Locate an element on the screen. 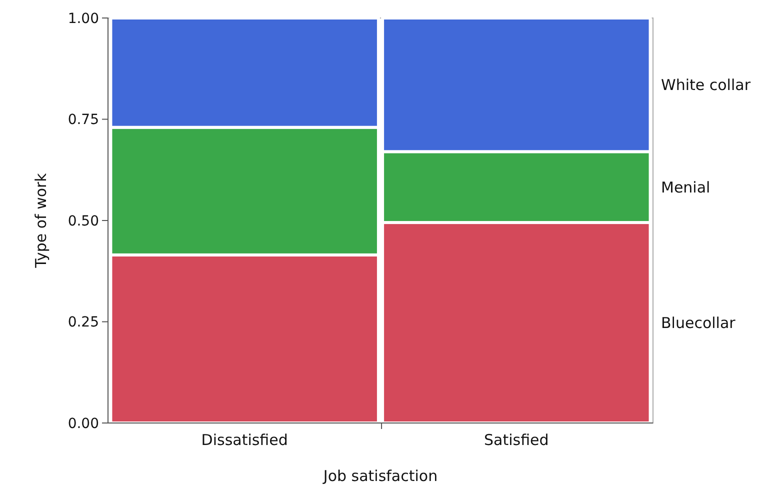 This screenshot has height=491, width=783. y-axis-title: Type of work is located at coordinates (41, 220).